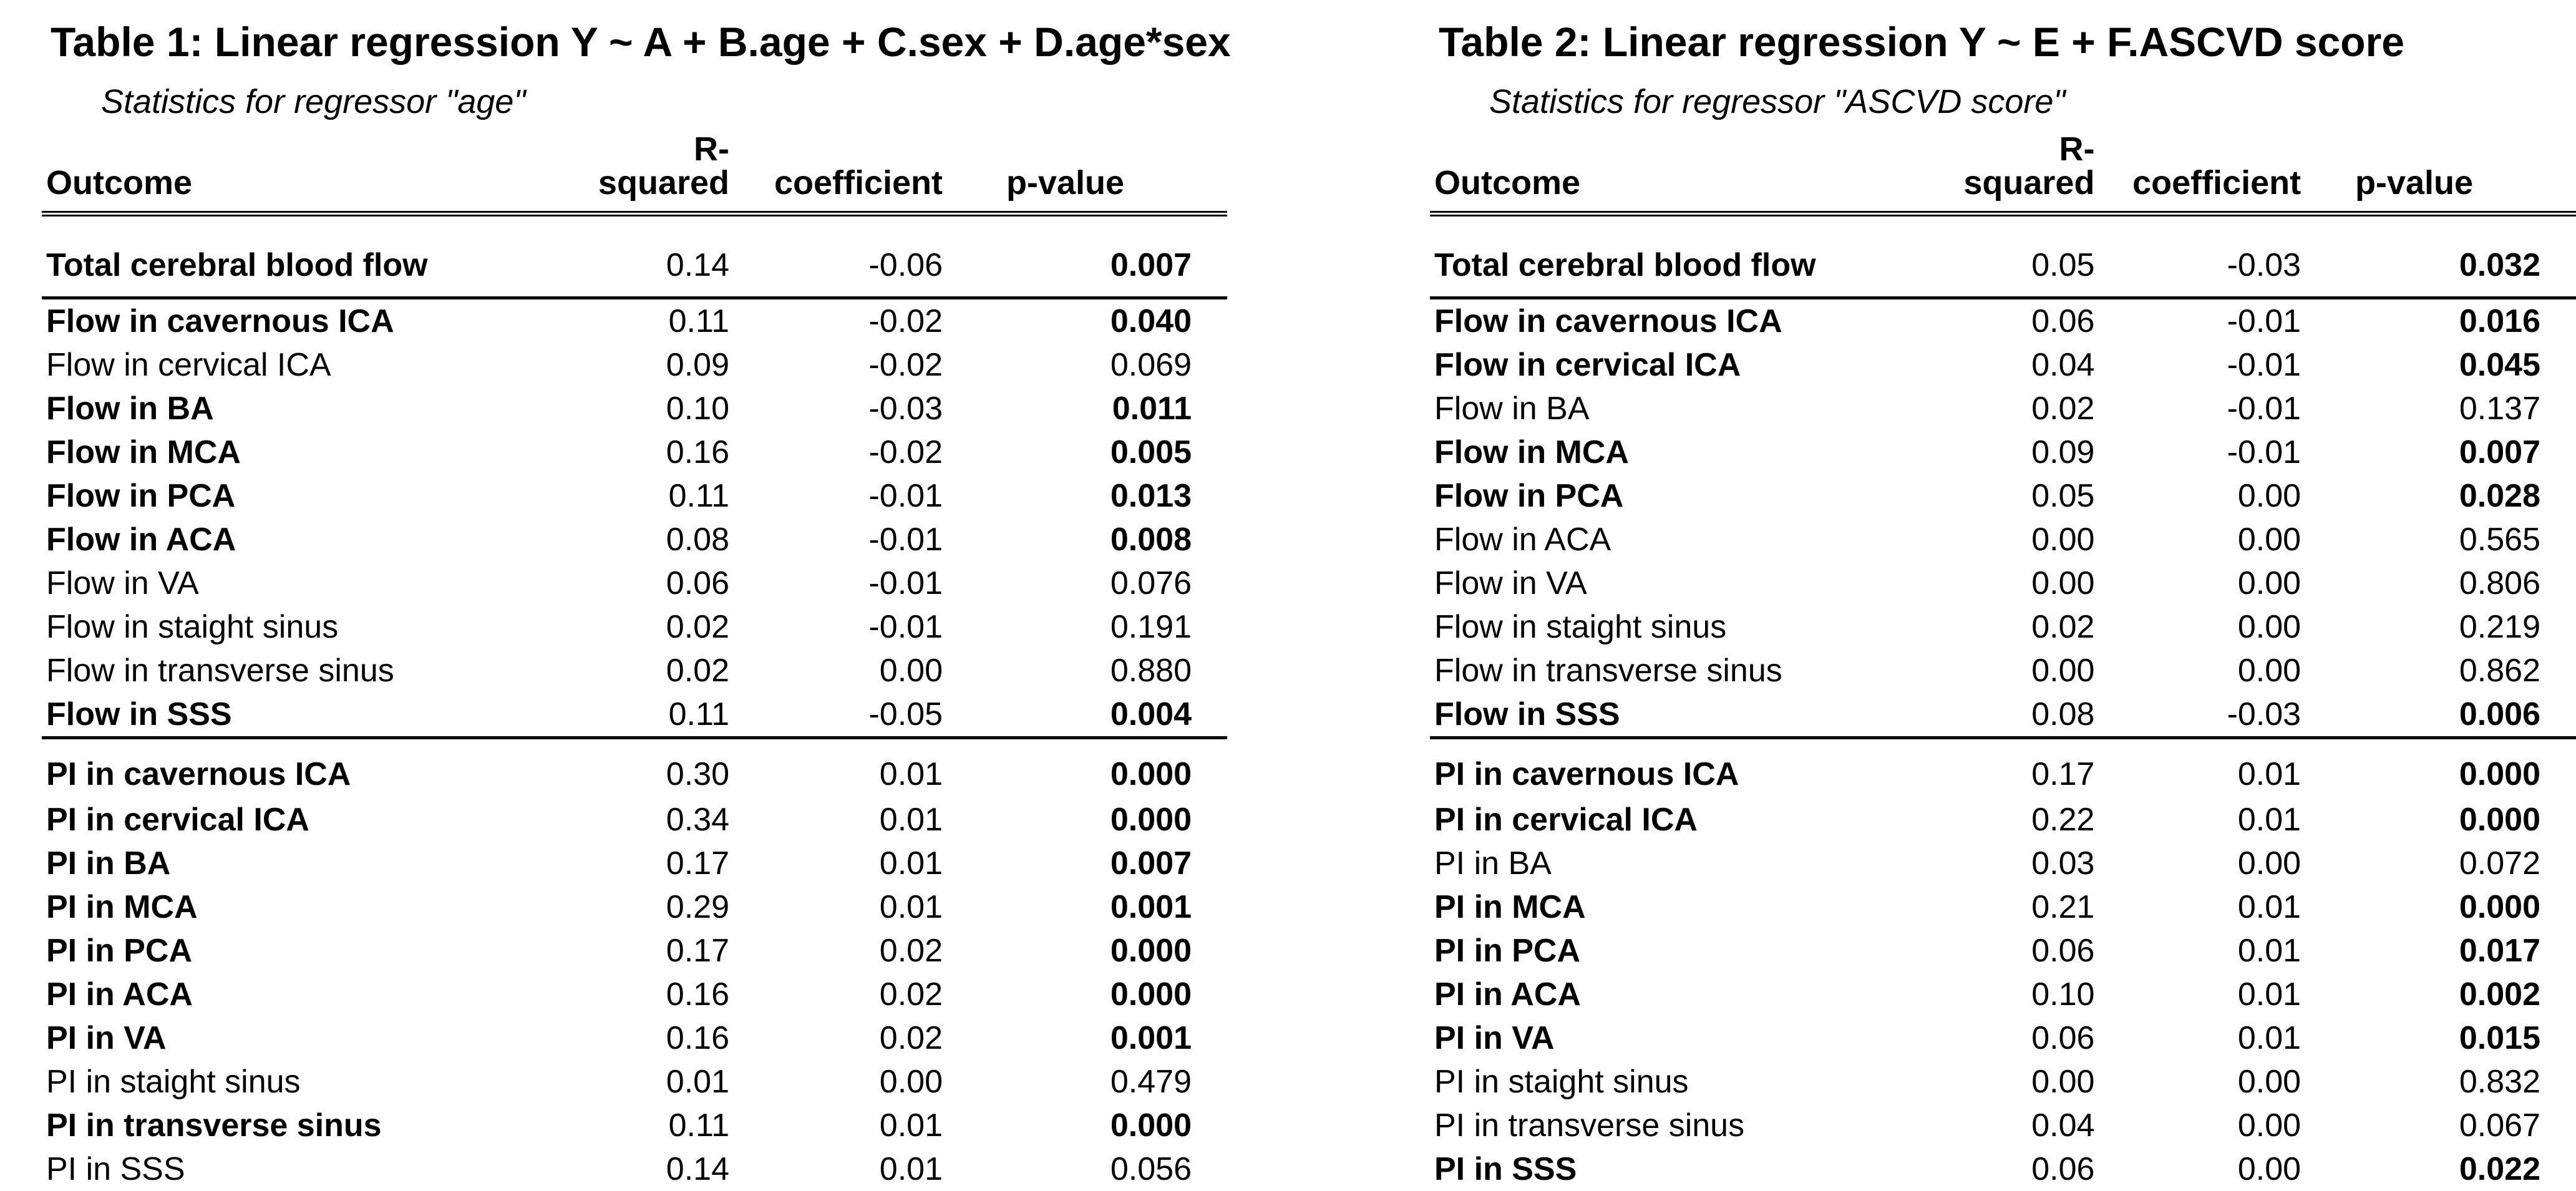 The image size is (2576, 1191). What do you see at coordinates (2499, 1168) in the screenshot?
I see `p-value-cell: 0.022` at bounding box center [2499, 1168].